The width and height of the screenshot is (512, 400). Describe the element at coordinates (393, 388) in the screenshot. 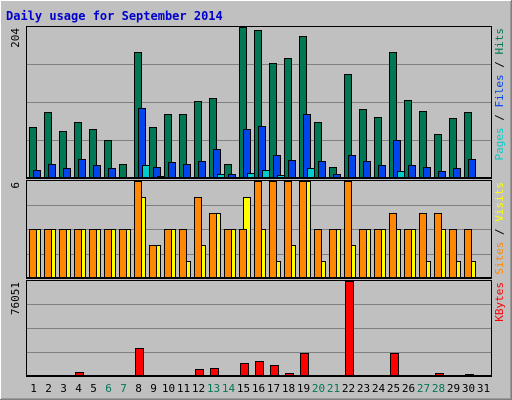

I see `day-label-25: 25` at that location.